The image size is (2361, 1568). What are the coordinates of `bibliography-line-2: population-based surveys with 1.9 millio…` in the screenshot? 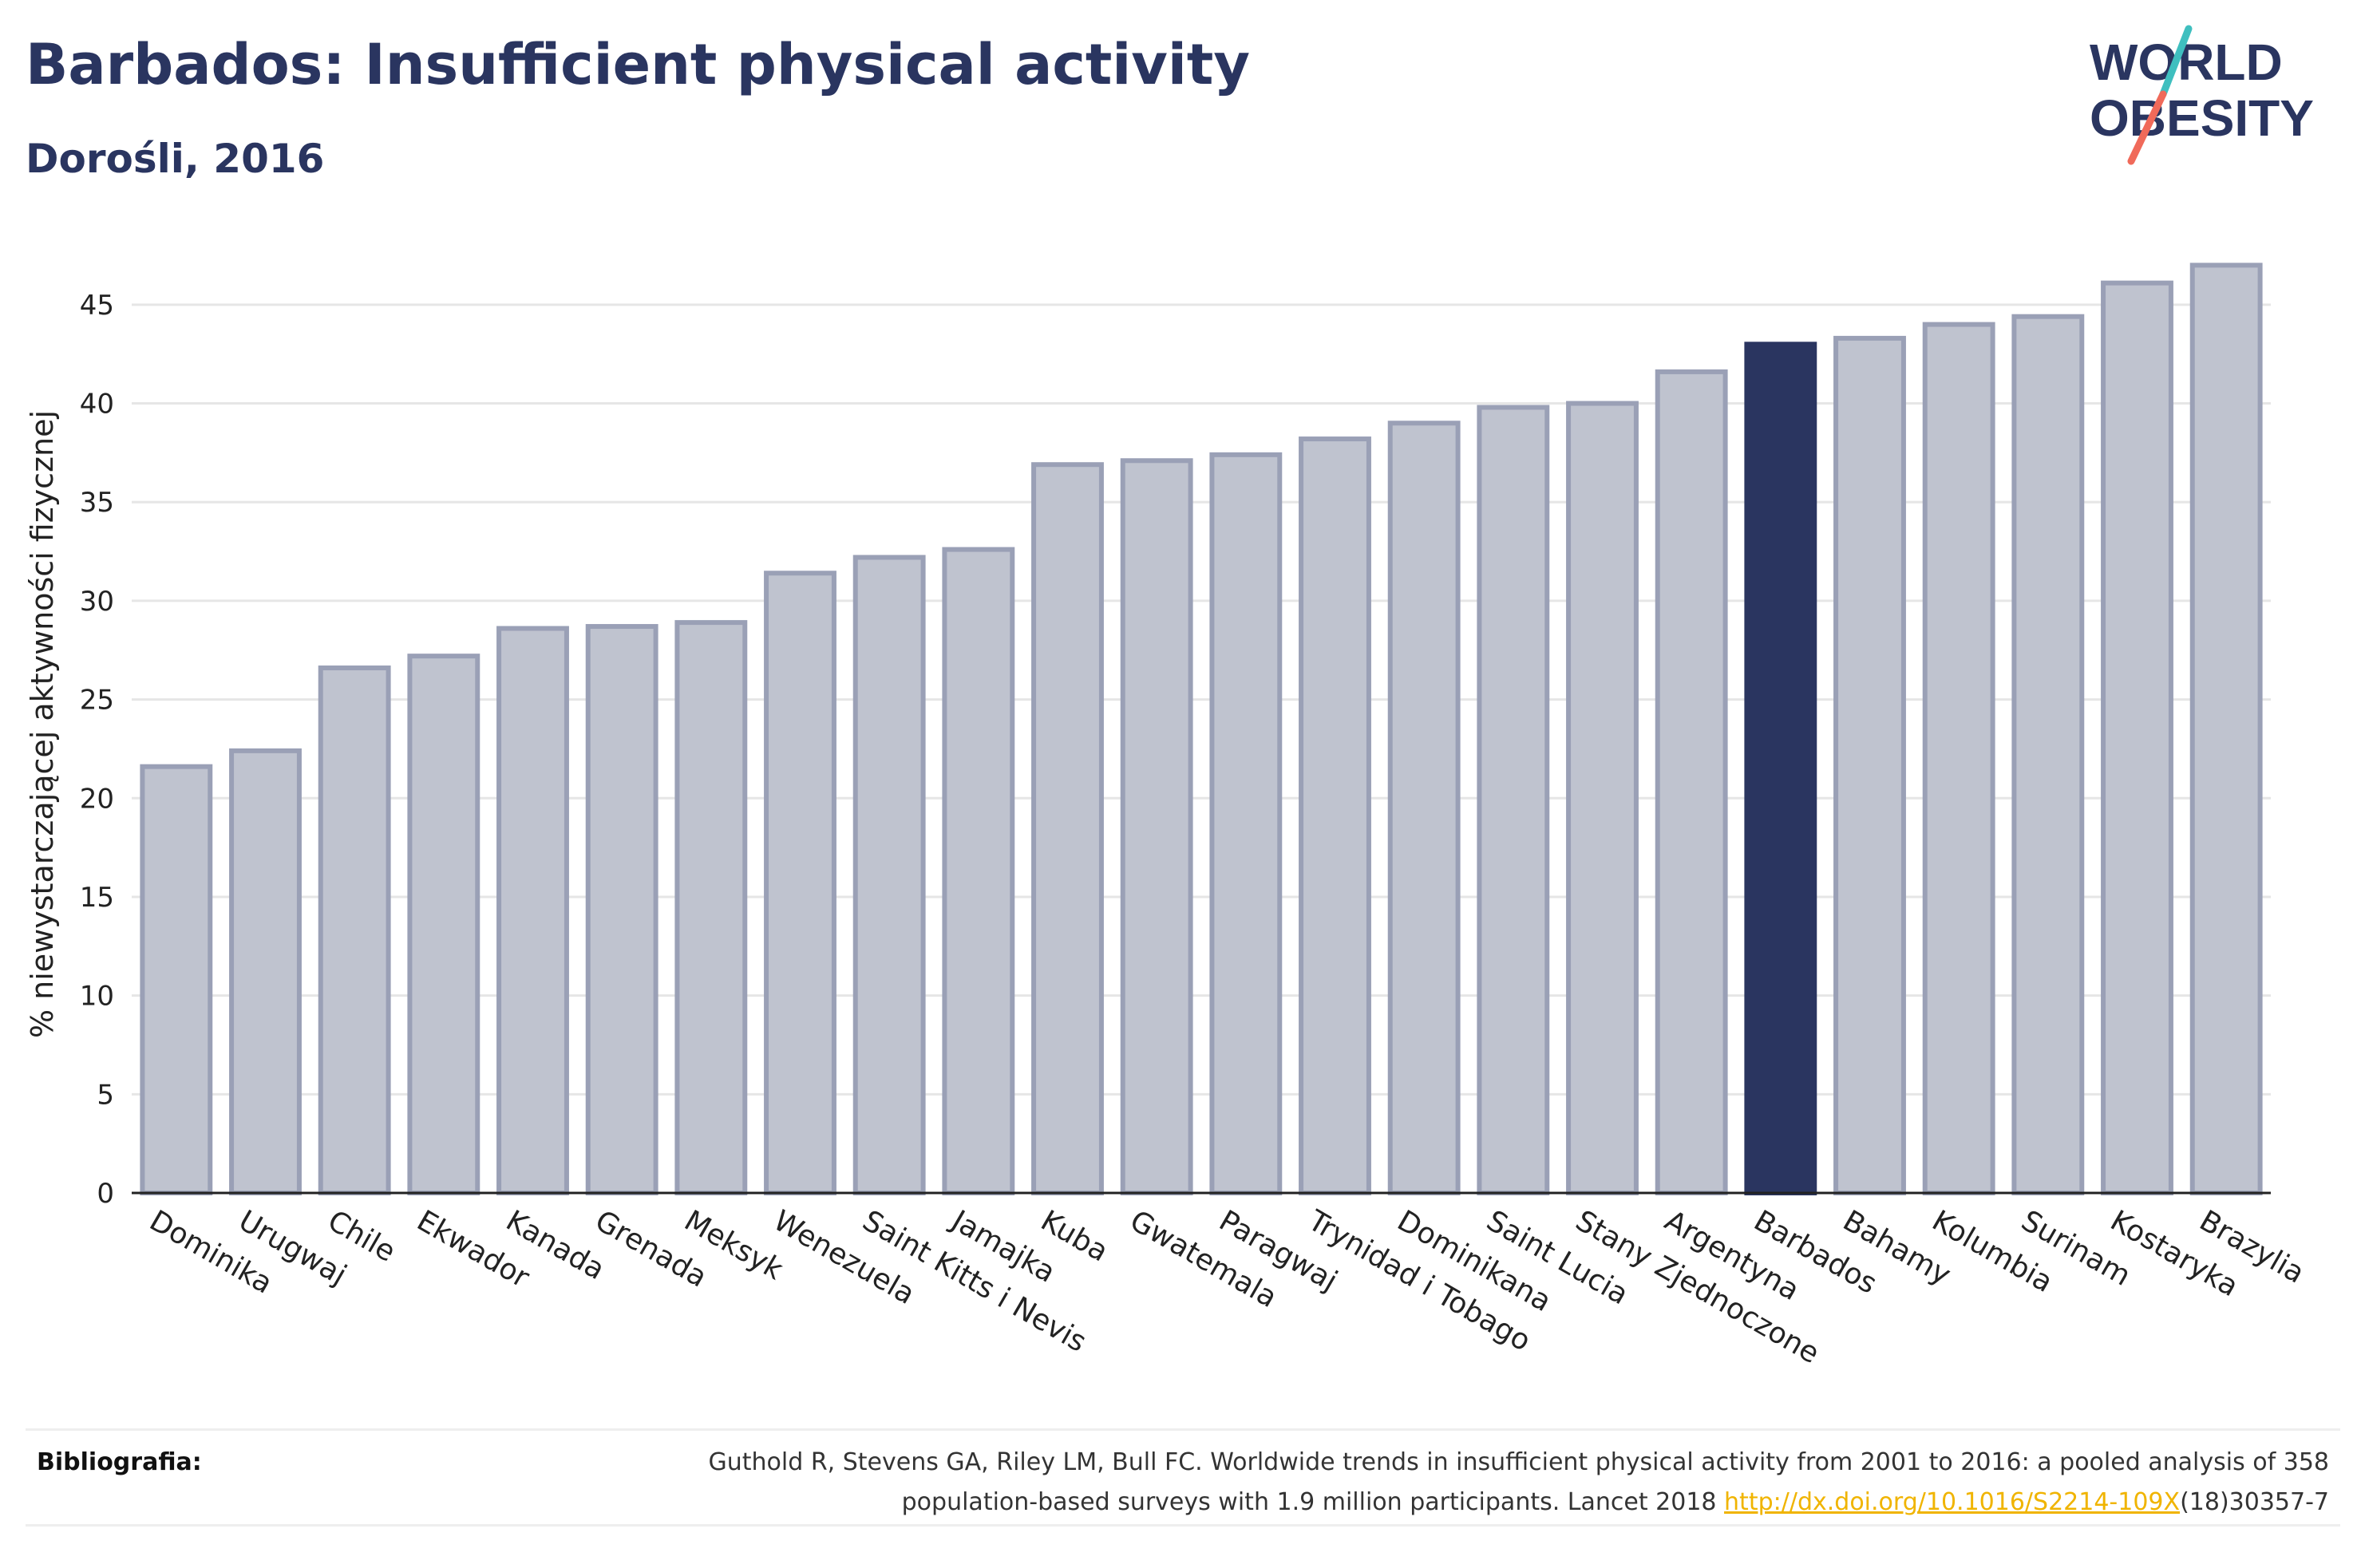 It's located at (1371, 1503).